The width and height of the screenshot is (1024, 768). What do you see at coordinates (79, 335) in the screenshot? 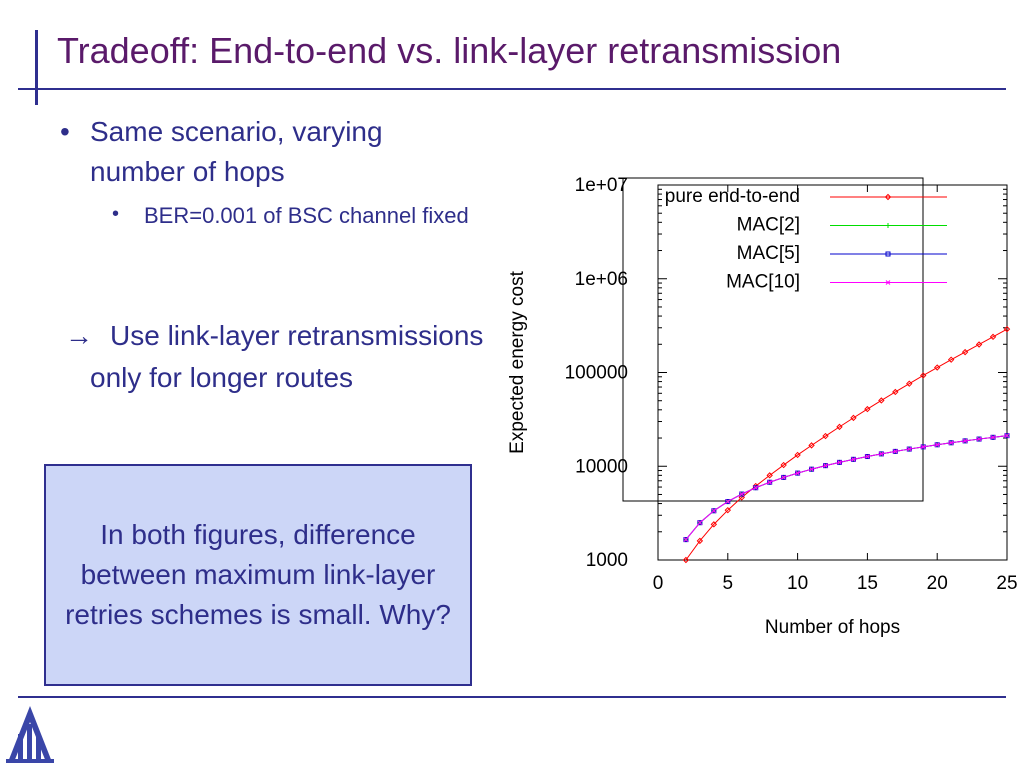
I see `arrow-right-icon: →` at bounding box center [79, 335].